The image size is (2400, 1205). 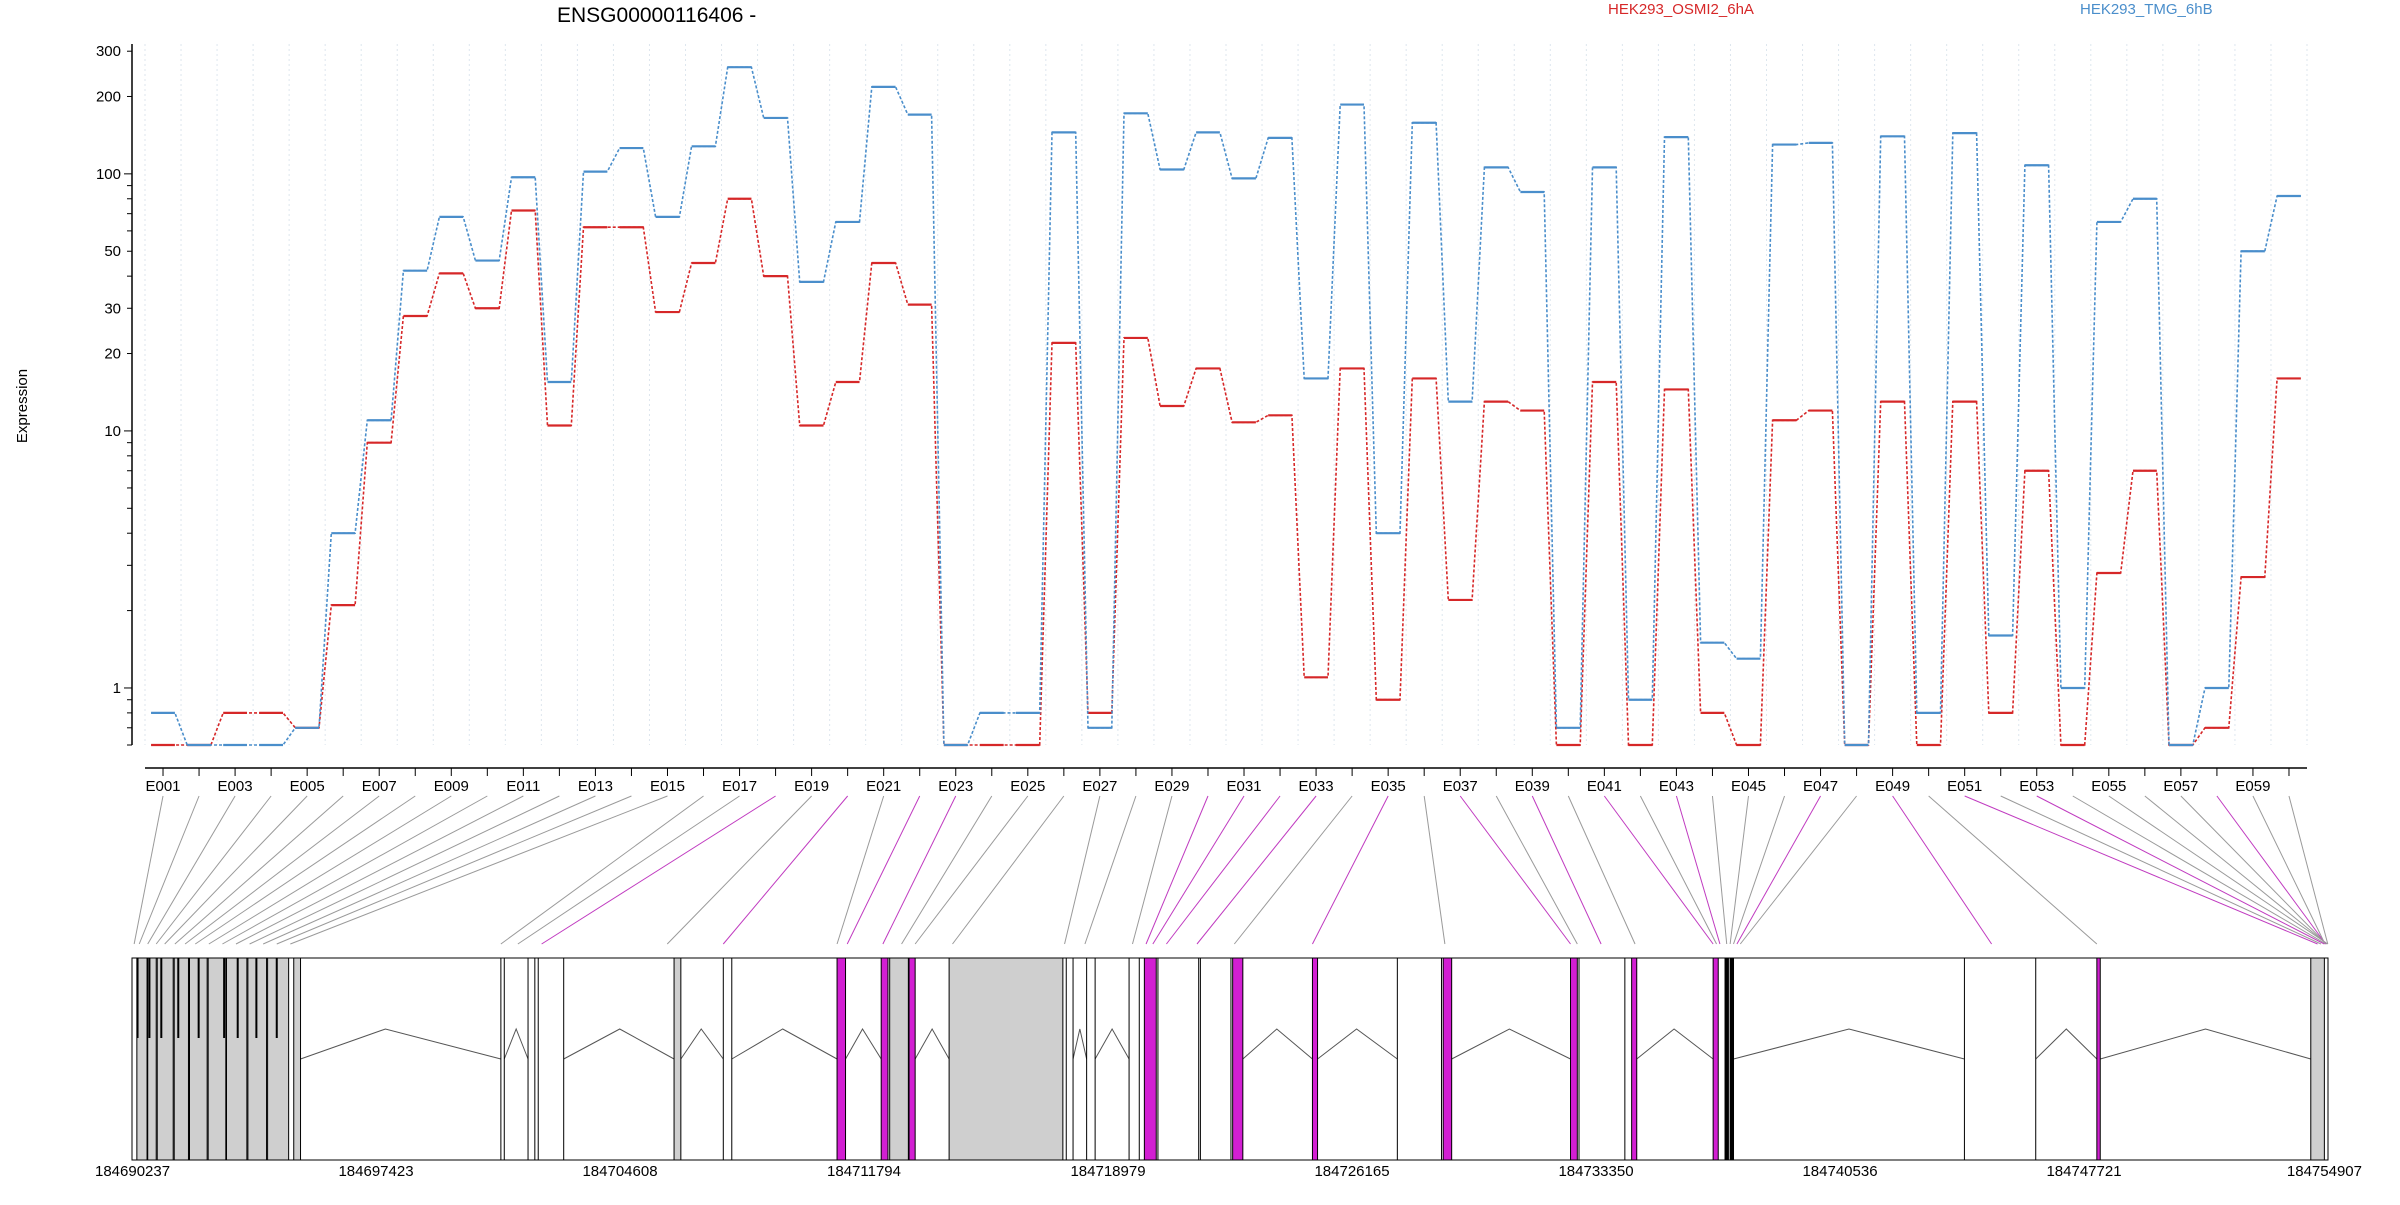 I want to click on x-tick-label: E025, so click(x=1027, y=786).